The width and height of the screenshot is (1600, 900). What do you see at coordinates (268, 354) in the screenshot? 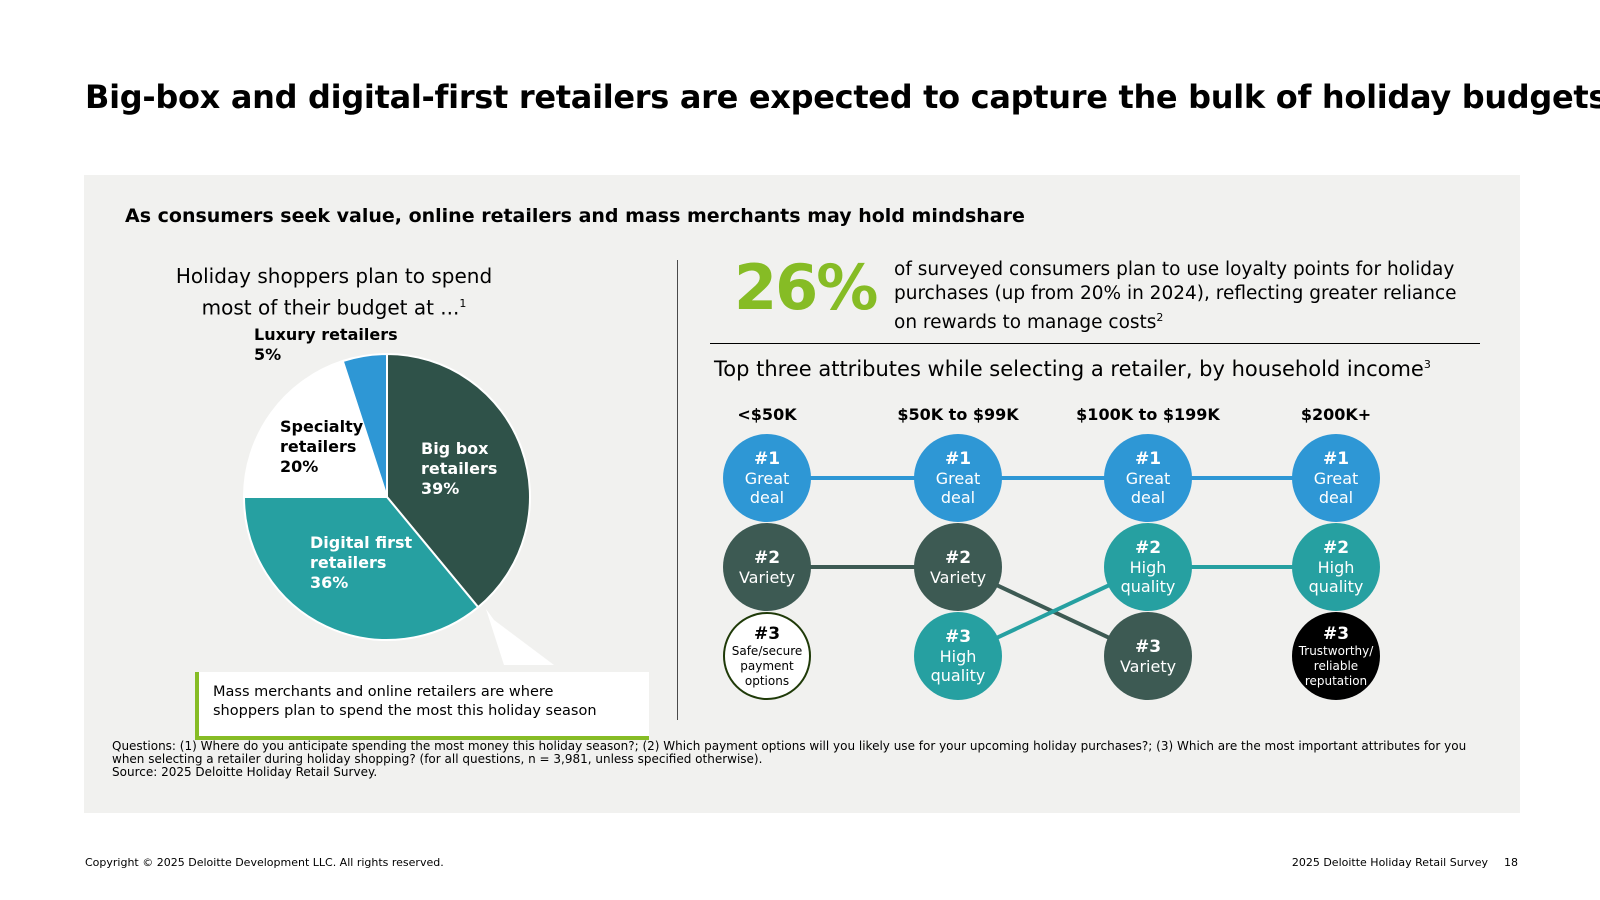
I see `pie-label-luxury-value: 5%` at bounding box center [268, 354].